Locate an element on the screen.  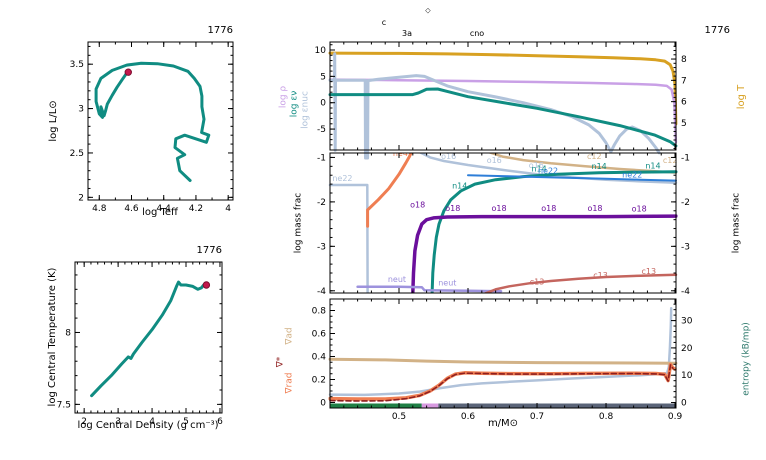
x-tick-label: 4.4 is located at coordinates (164, 209).